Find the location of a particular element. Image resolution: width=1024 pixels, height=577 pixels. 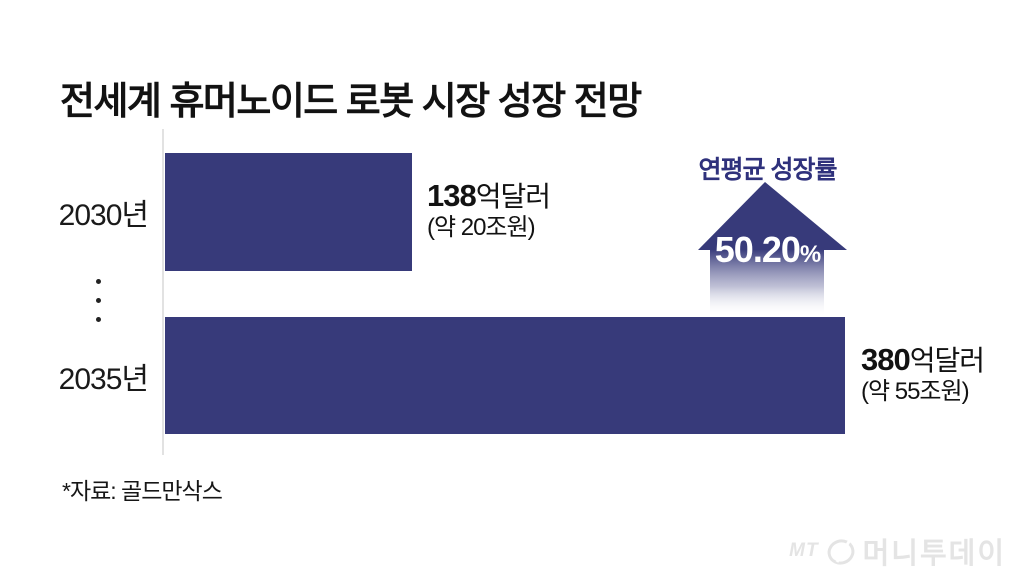

value-line-main: 138억달러 is located at coordinates (489, 195).